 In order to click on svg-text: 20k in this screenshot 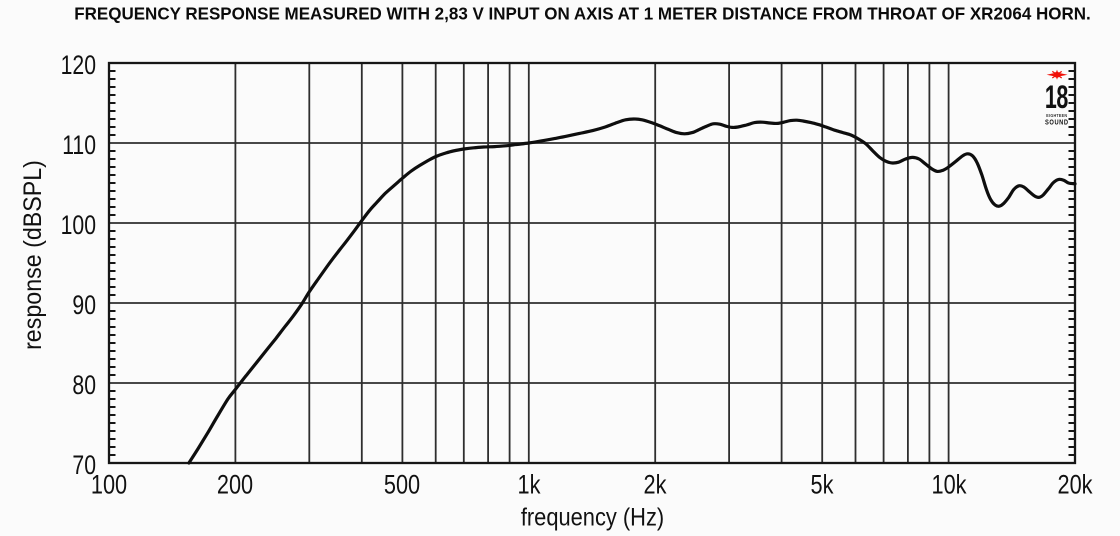, I will do `click(1075, 486)`.